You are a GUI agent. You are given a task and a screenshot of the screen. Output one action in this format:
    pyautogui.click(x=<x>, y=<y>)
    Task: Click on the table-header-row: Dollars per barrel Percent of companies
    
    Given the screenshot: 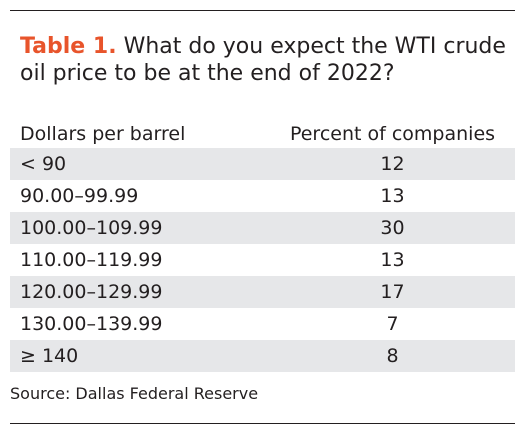 What is the action you would take?
    pyautogui.click(x=262, y=134)
    